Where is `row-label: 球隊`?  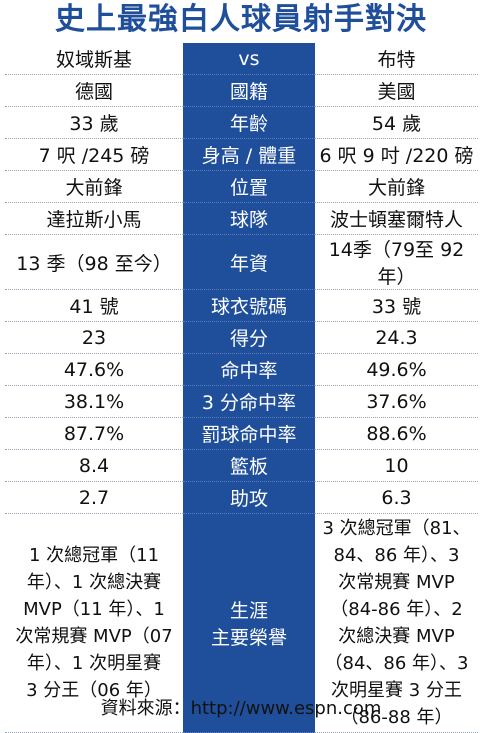 row-label: 球隊 is located at coordinates (249, 218).